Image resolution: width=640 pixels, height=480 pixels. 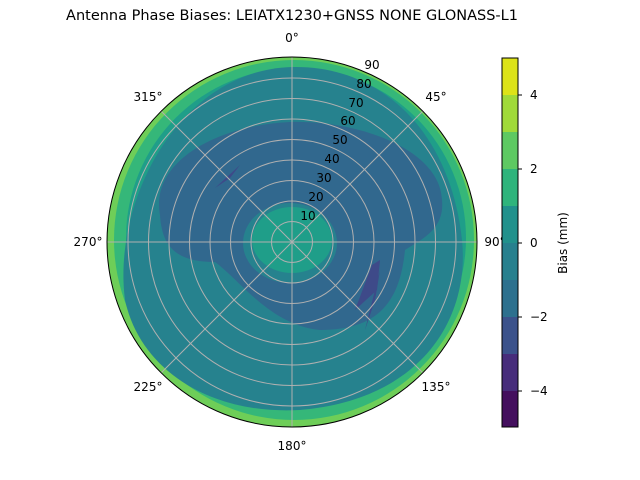 I want to click on svg-text: 135°, so click(x=436, y=387).